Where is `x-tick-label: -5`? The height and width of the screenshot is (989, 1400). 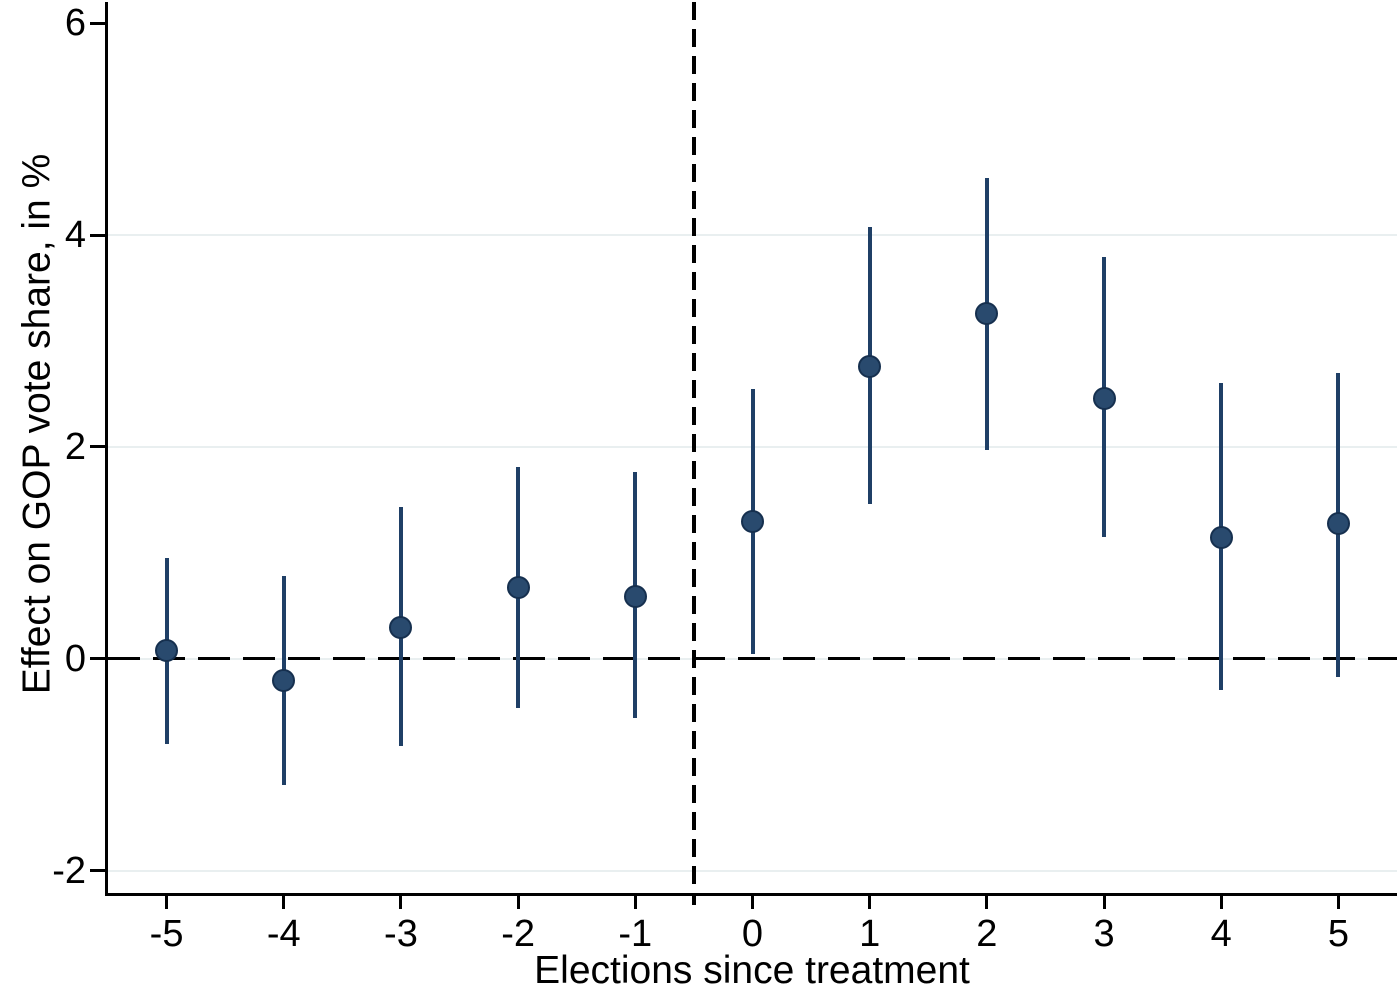 x-tick-label: -5 is located at coordinates (166, 934).